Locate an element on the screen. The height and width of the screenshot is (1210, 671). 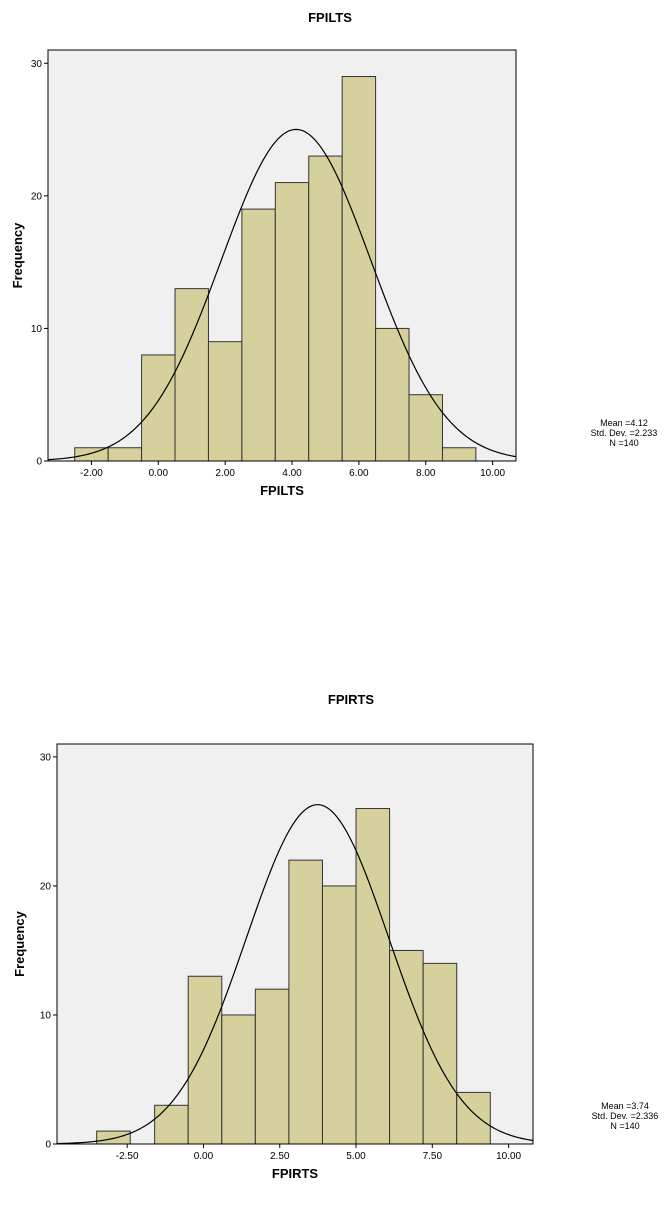
fpirts-x-tick-label: 7.50 is located at coordinates (433, 1156).